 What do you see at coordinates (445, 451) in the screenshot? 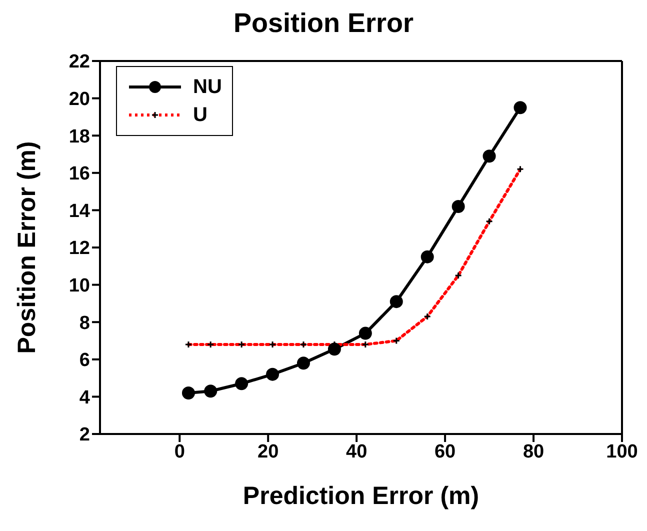
I see `x-tick-label: 60` at bounding box center [445, 451].